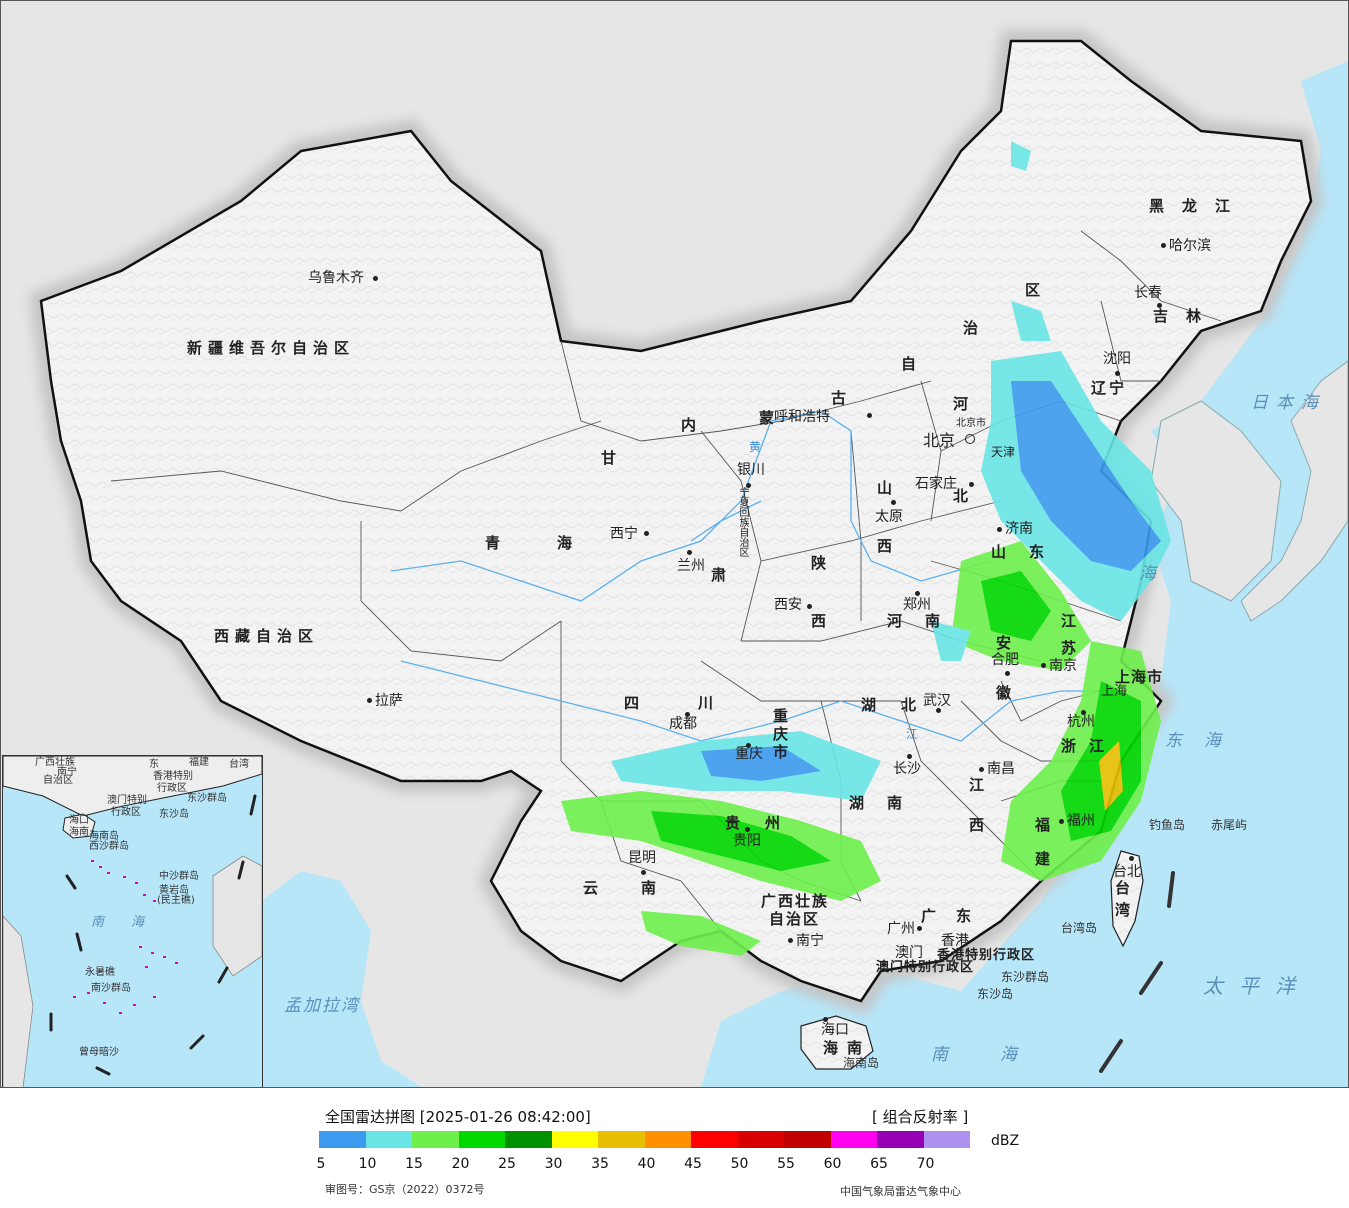  I want to click on city-wuhan: 武汉, so click(937, 701).